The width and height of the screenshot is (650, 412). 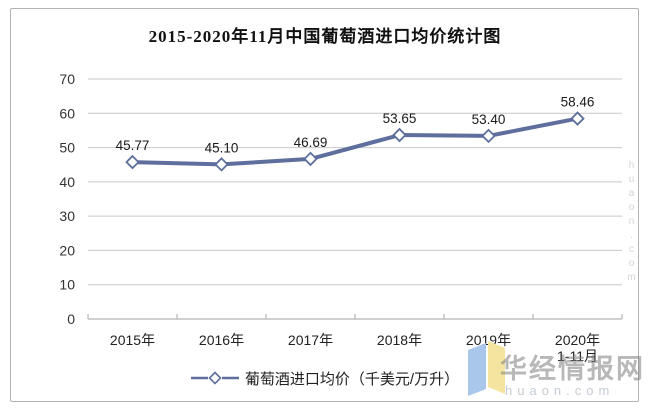 What do you see at coordinates (489, 119) in the screenshot?
I see `data-label: 53.40` at bounding box center [489, 119].